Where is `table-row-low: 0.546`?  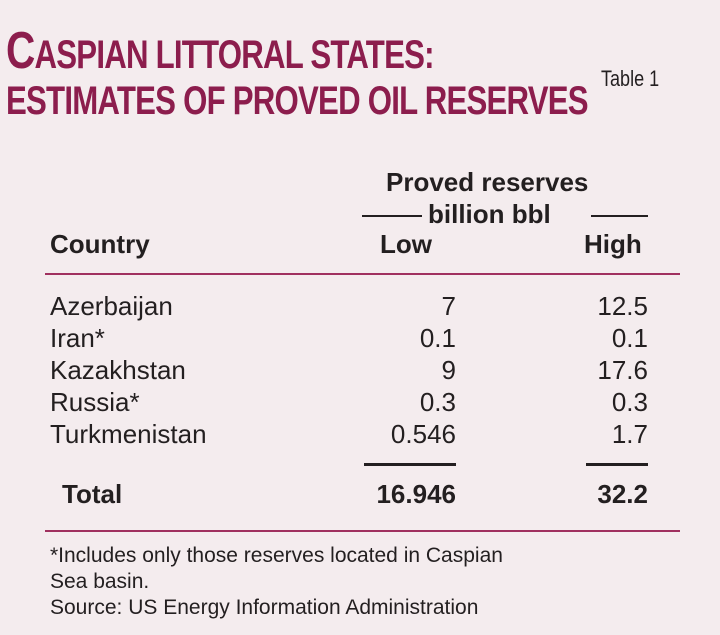 table-row-low: 0.546 is located at coordinates (423, 434).